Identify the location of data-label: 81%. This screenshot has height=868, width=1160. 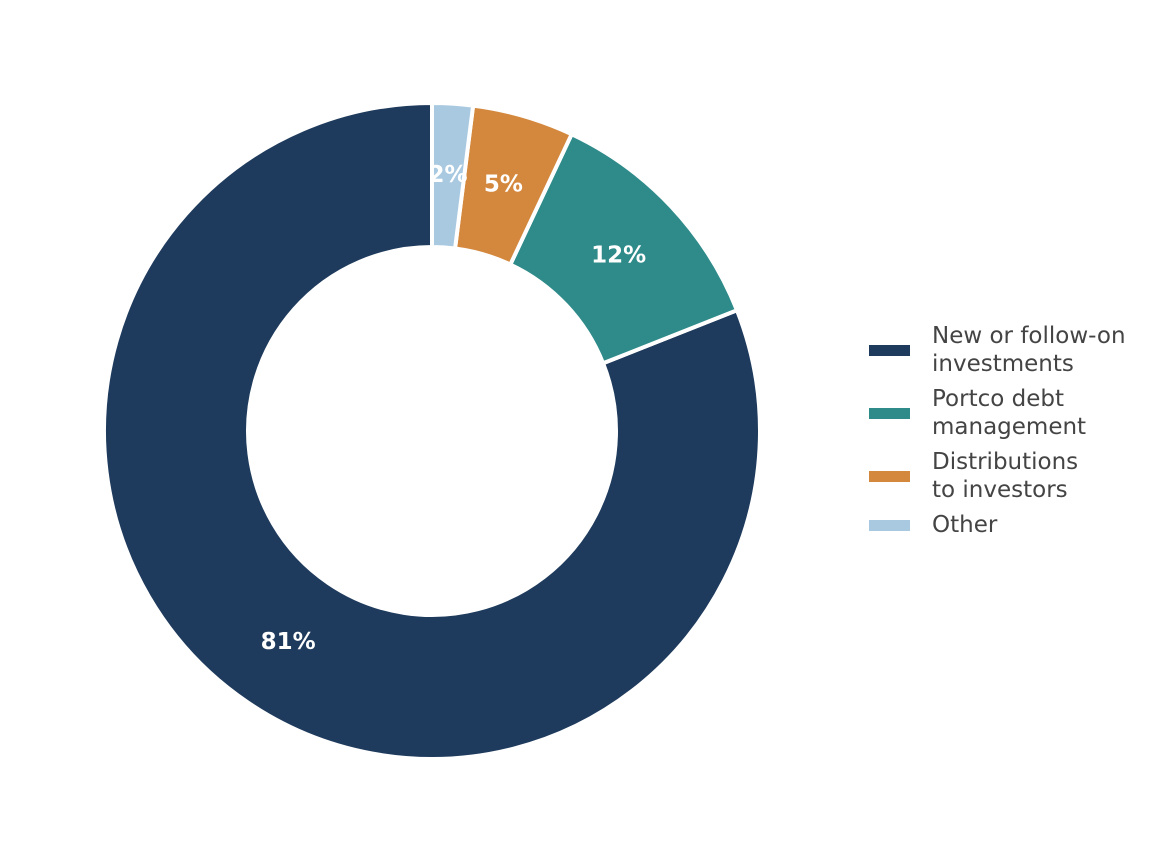
(288, 642).